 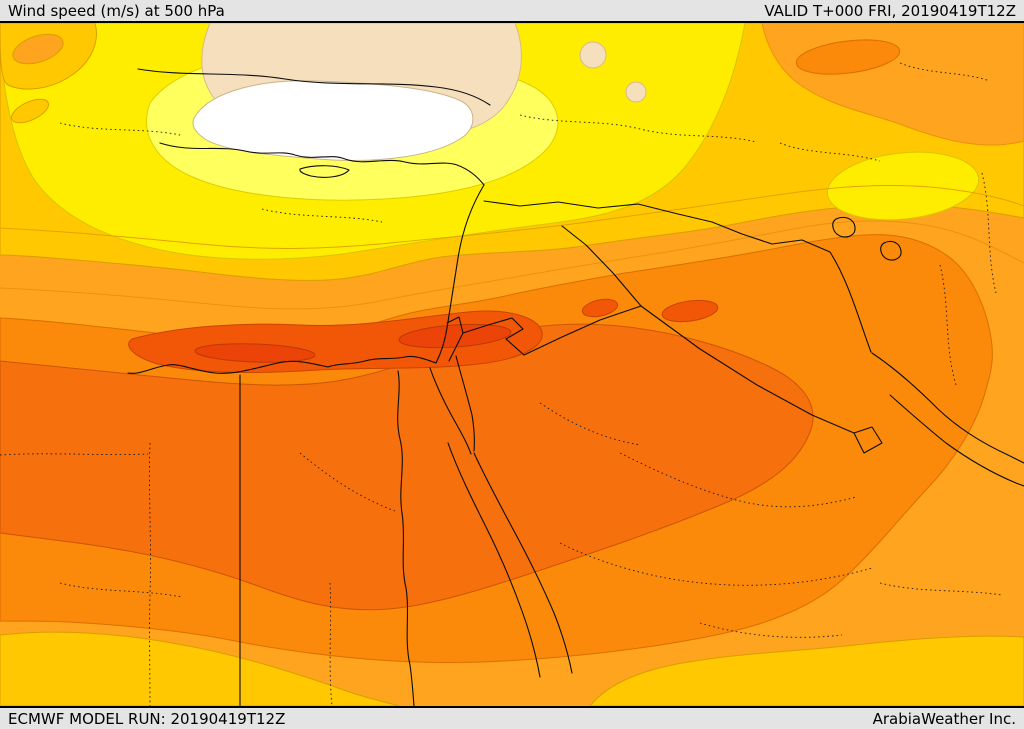 What do you see at coordinates (944, 718) in the screenshot?
I see `attribution-label: ArabiaWeather Inc.` at bounding box center [944, 718].